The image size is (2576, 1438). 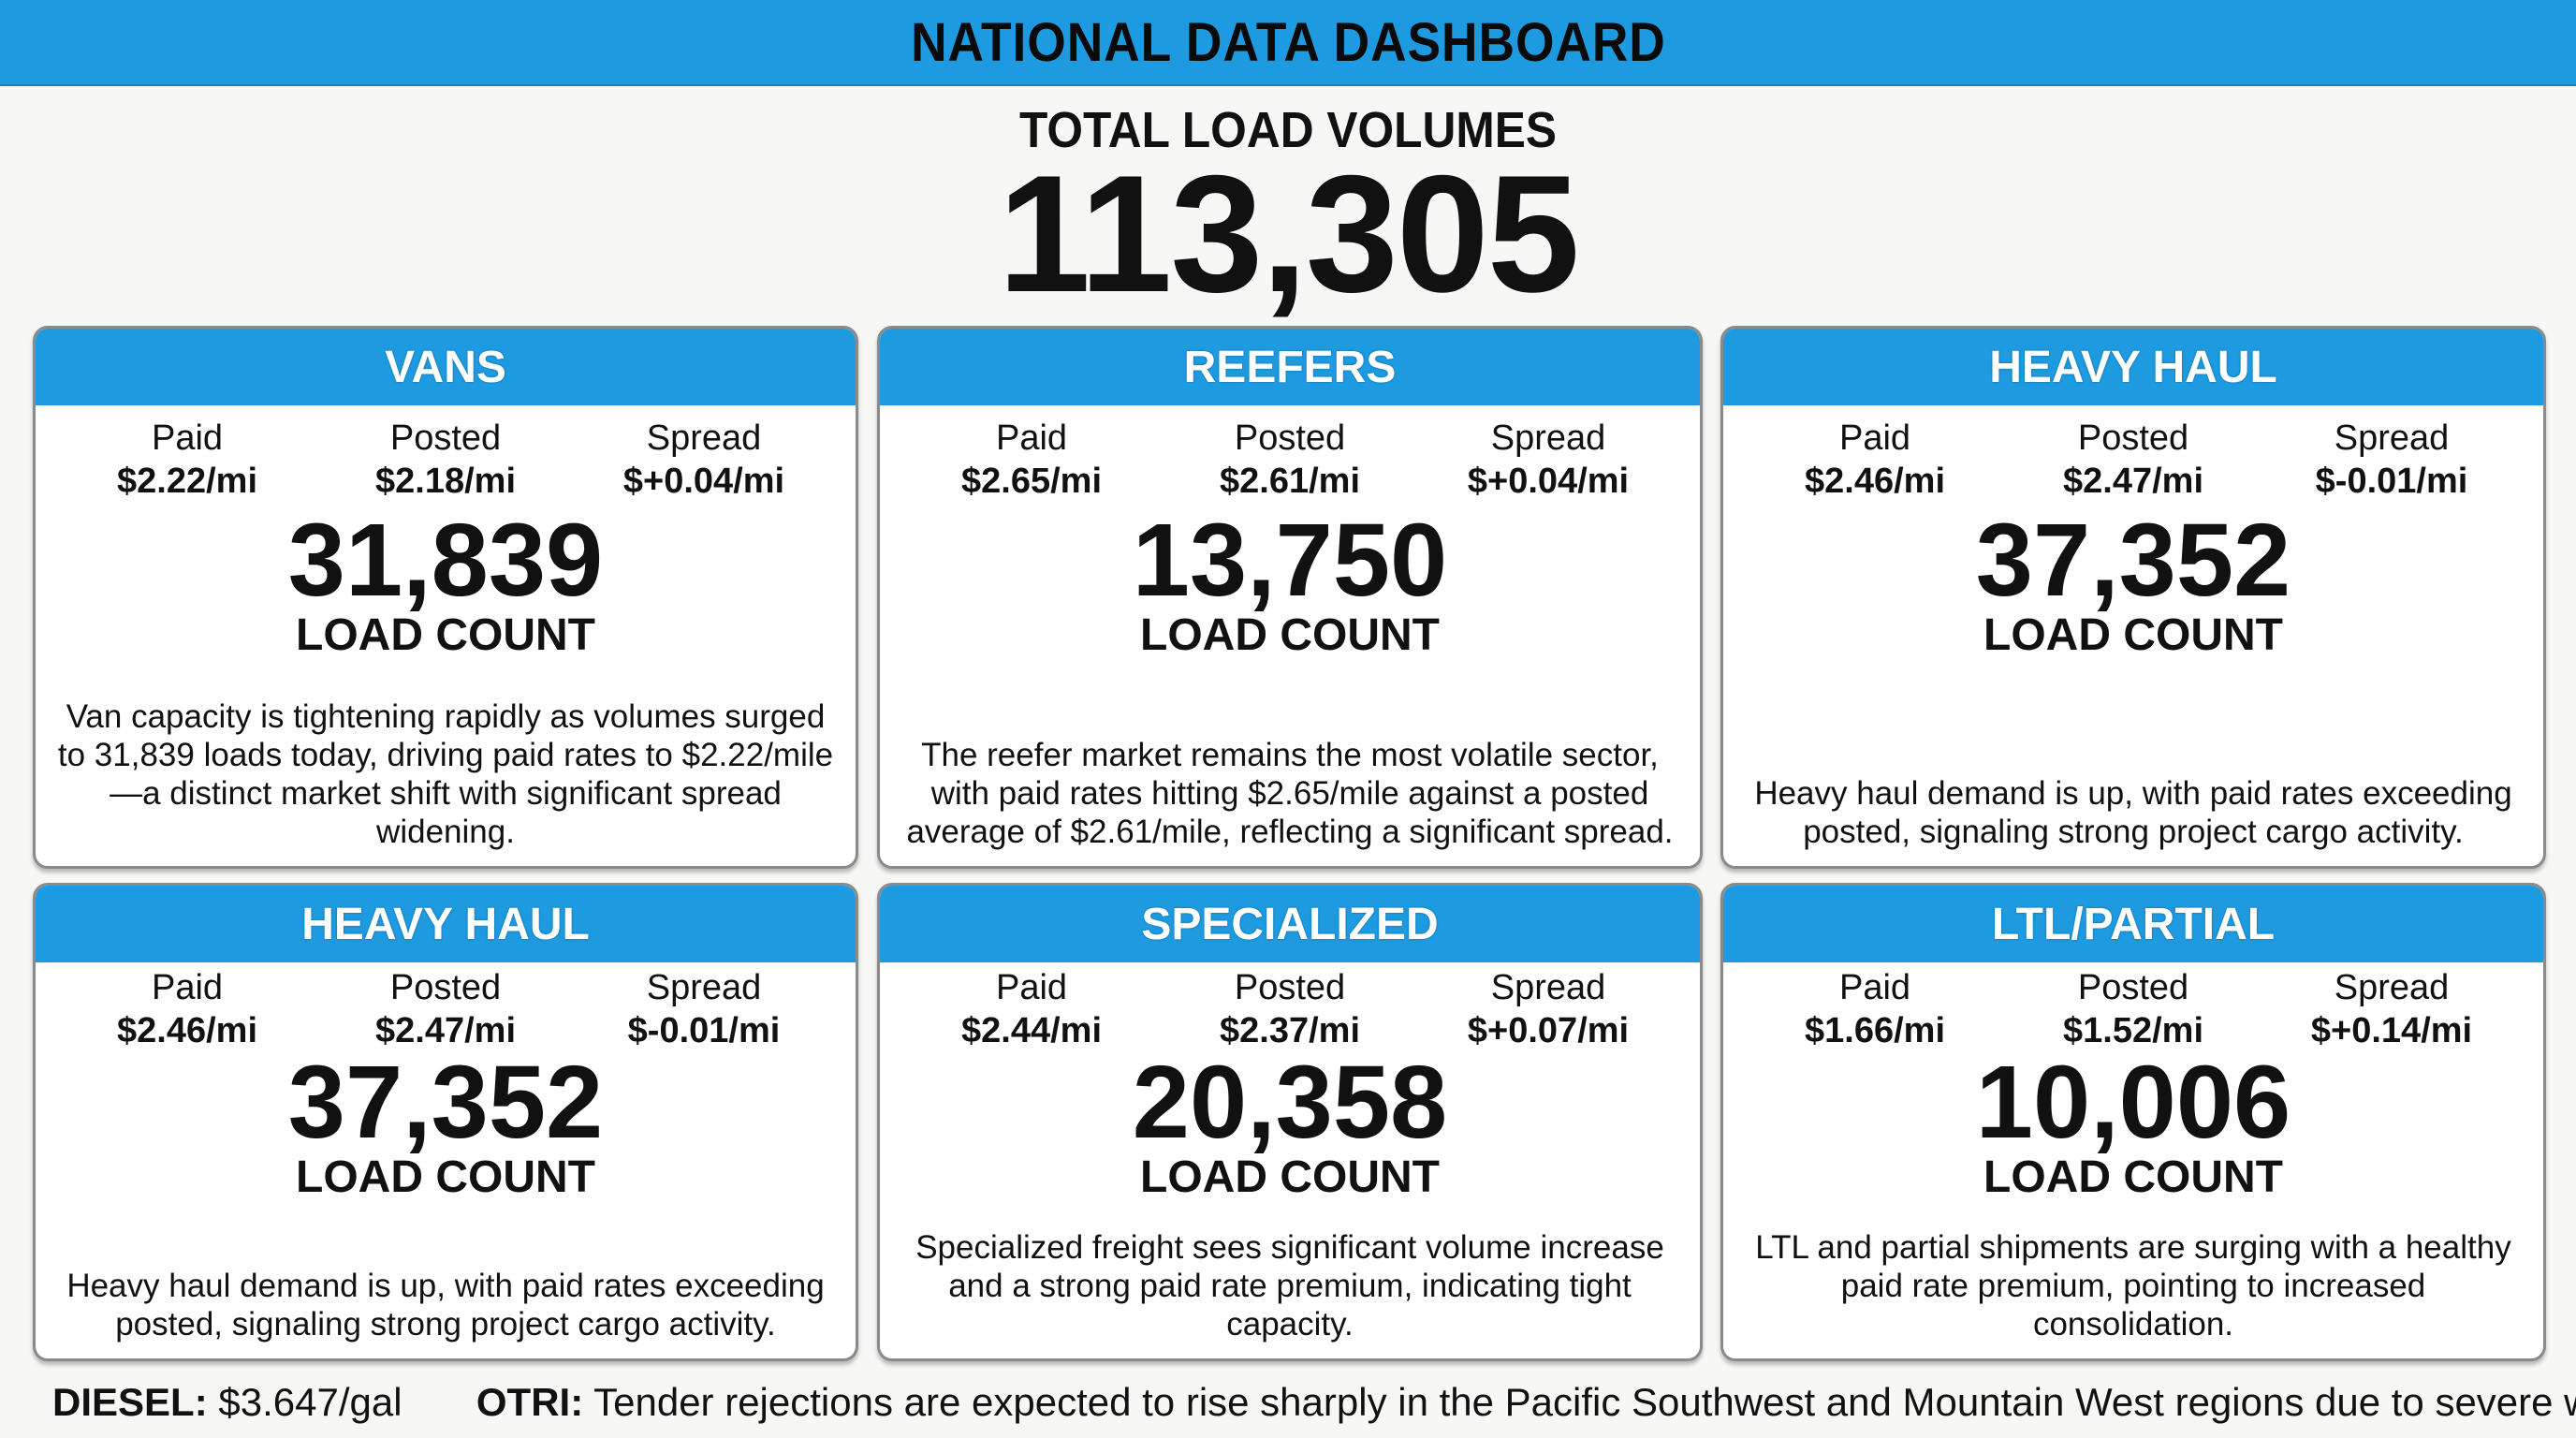 What do you see at coordinates (1288, 130) in the screenshot?
I see `total-load-volumes-label: TOTAL LOAD VOLUMES` at bounding box center [1288, 130].